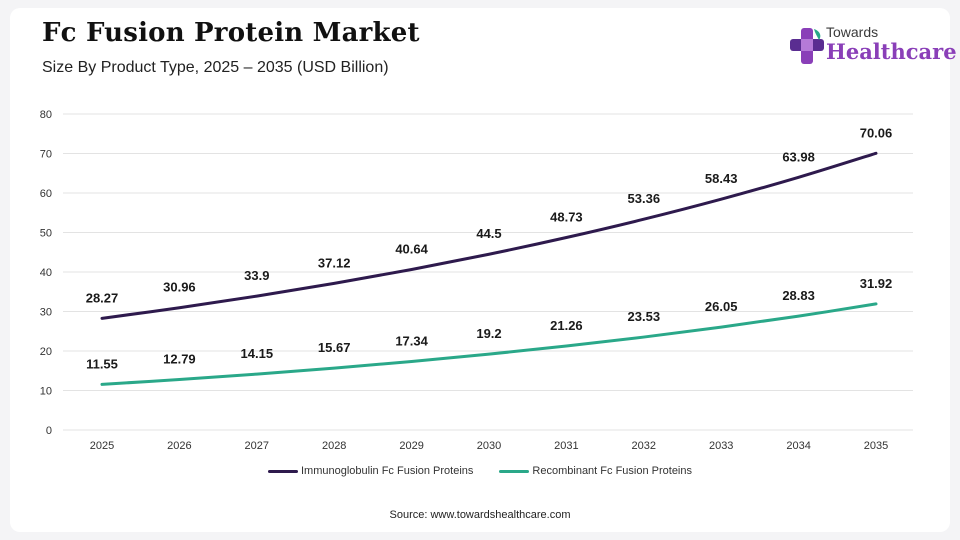 The height and width of the screenshot is (540, 960). What do you see at coordinates (49, 431) in the screenshot?
I see `y-tick-label-0: 0` at bounding box center [49, 431].